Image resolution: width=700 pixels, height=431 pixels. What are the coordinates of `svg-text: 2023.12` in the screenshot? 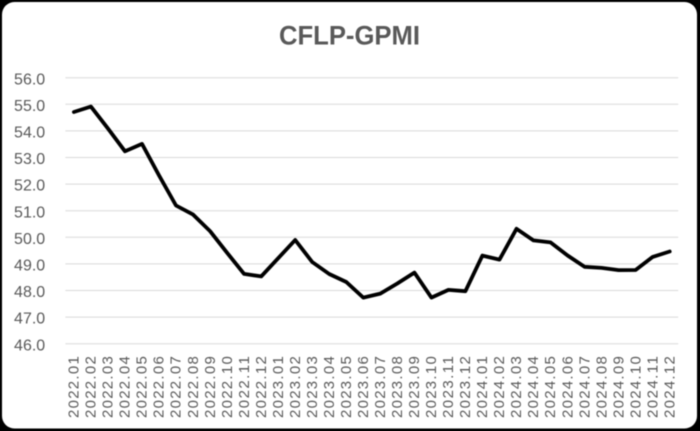 It's located at (465, 387).